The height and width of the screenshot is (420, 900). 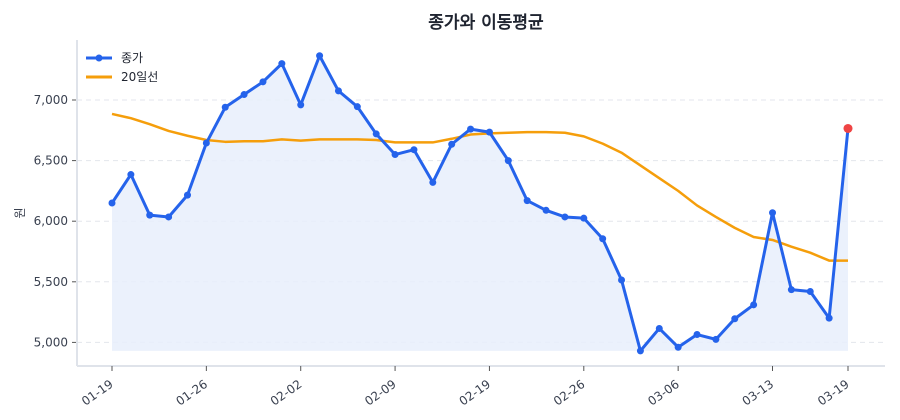 I want to click on legend-label-ma20: 20일선, so click(x=139, y=77).